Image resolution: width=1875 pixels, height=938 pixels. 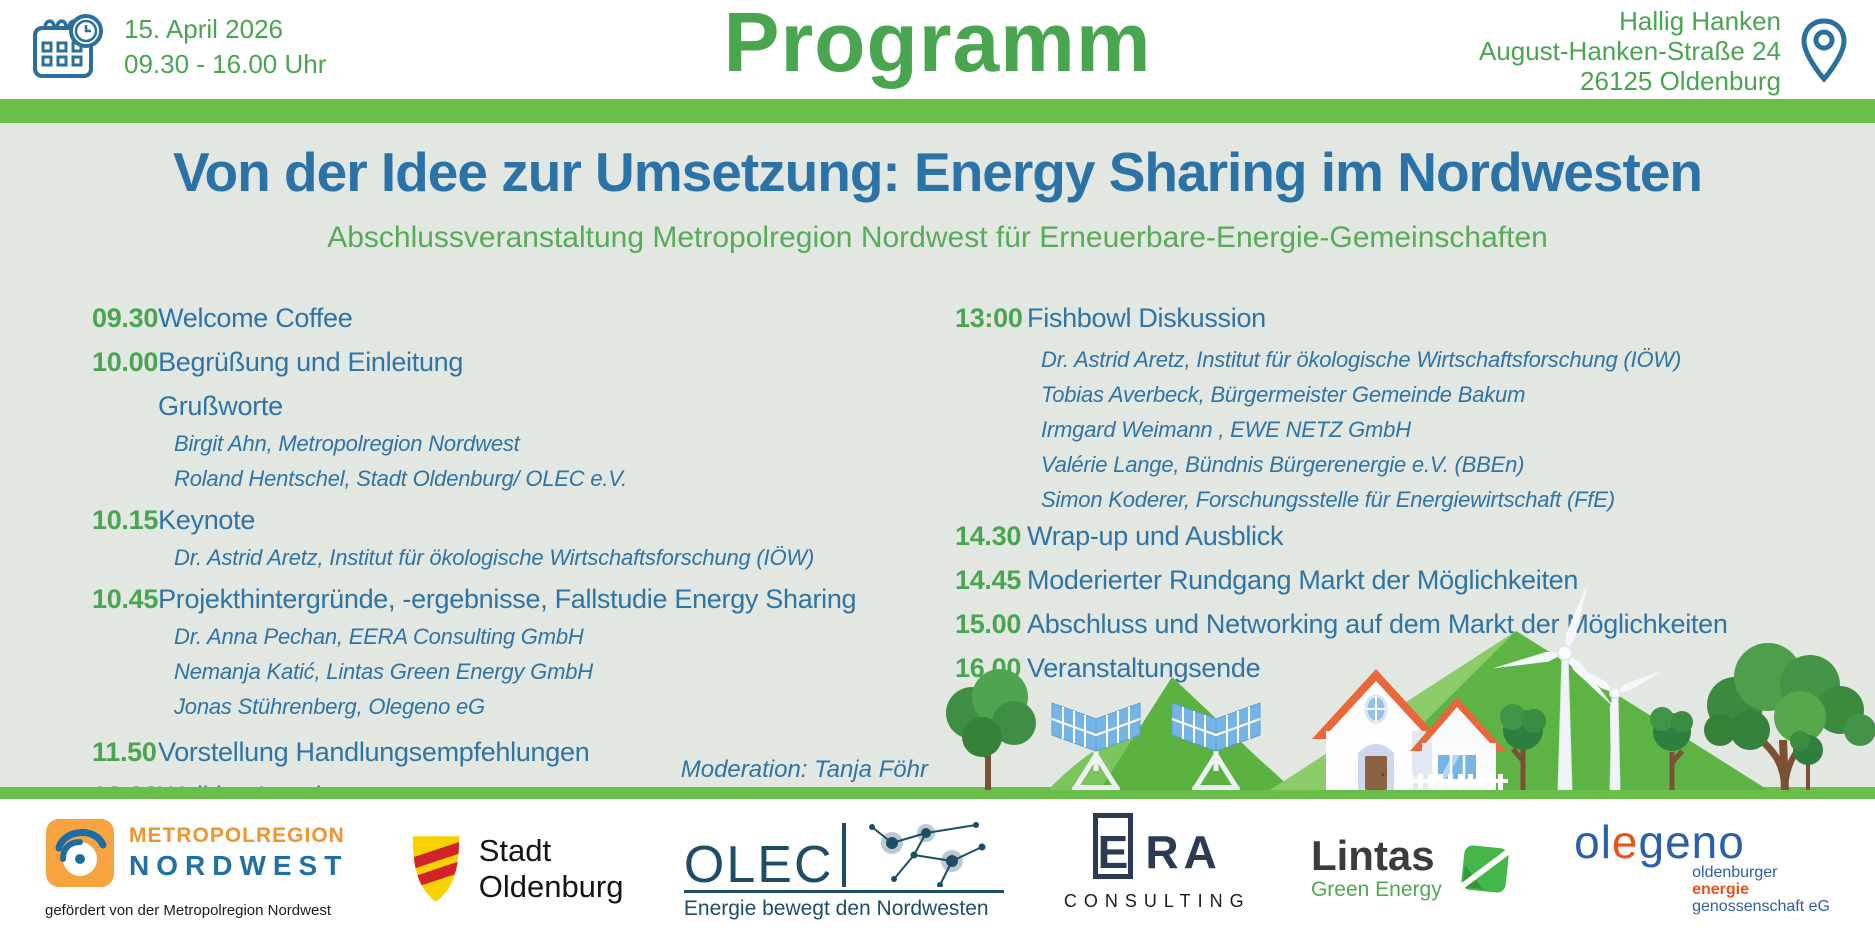 What do you see at coordinates (989, 318) in the screenshot?
I see `time-label: 13:00` at bounding box center [989, 318].